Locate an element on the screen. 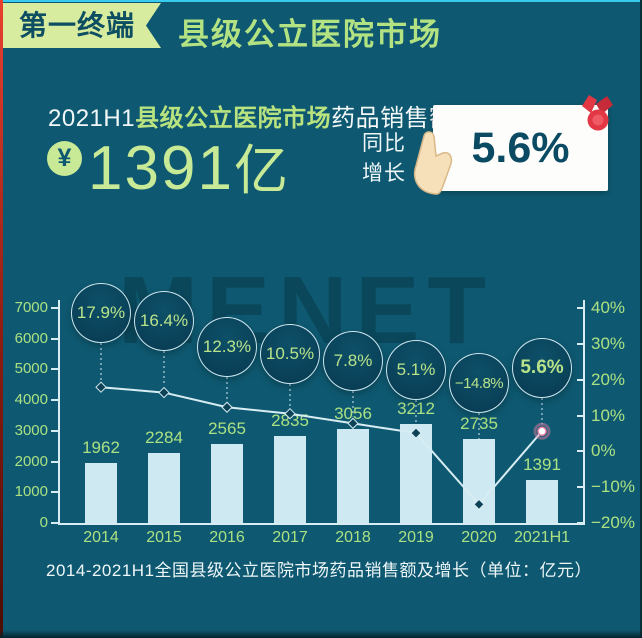 The image size is (642, 638). highlight-marker-dot is located at coordinates (542, 431).